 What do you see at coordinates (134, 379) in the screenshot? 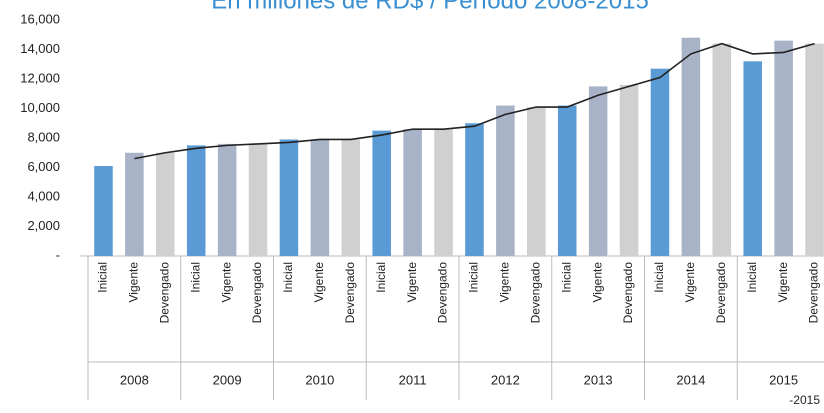
I see `group-label: 2008` at bounding box center [134, 379].